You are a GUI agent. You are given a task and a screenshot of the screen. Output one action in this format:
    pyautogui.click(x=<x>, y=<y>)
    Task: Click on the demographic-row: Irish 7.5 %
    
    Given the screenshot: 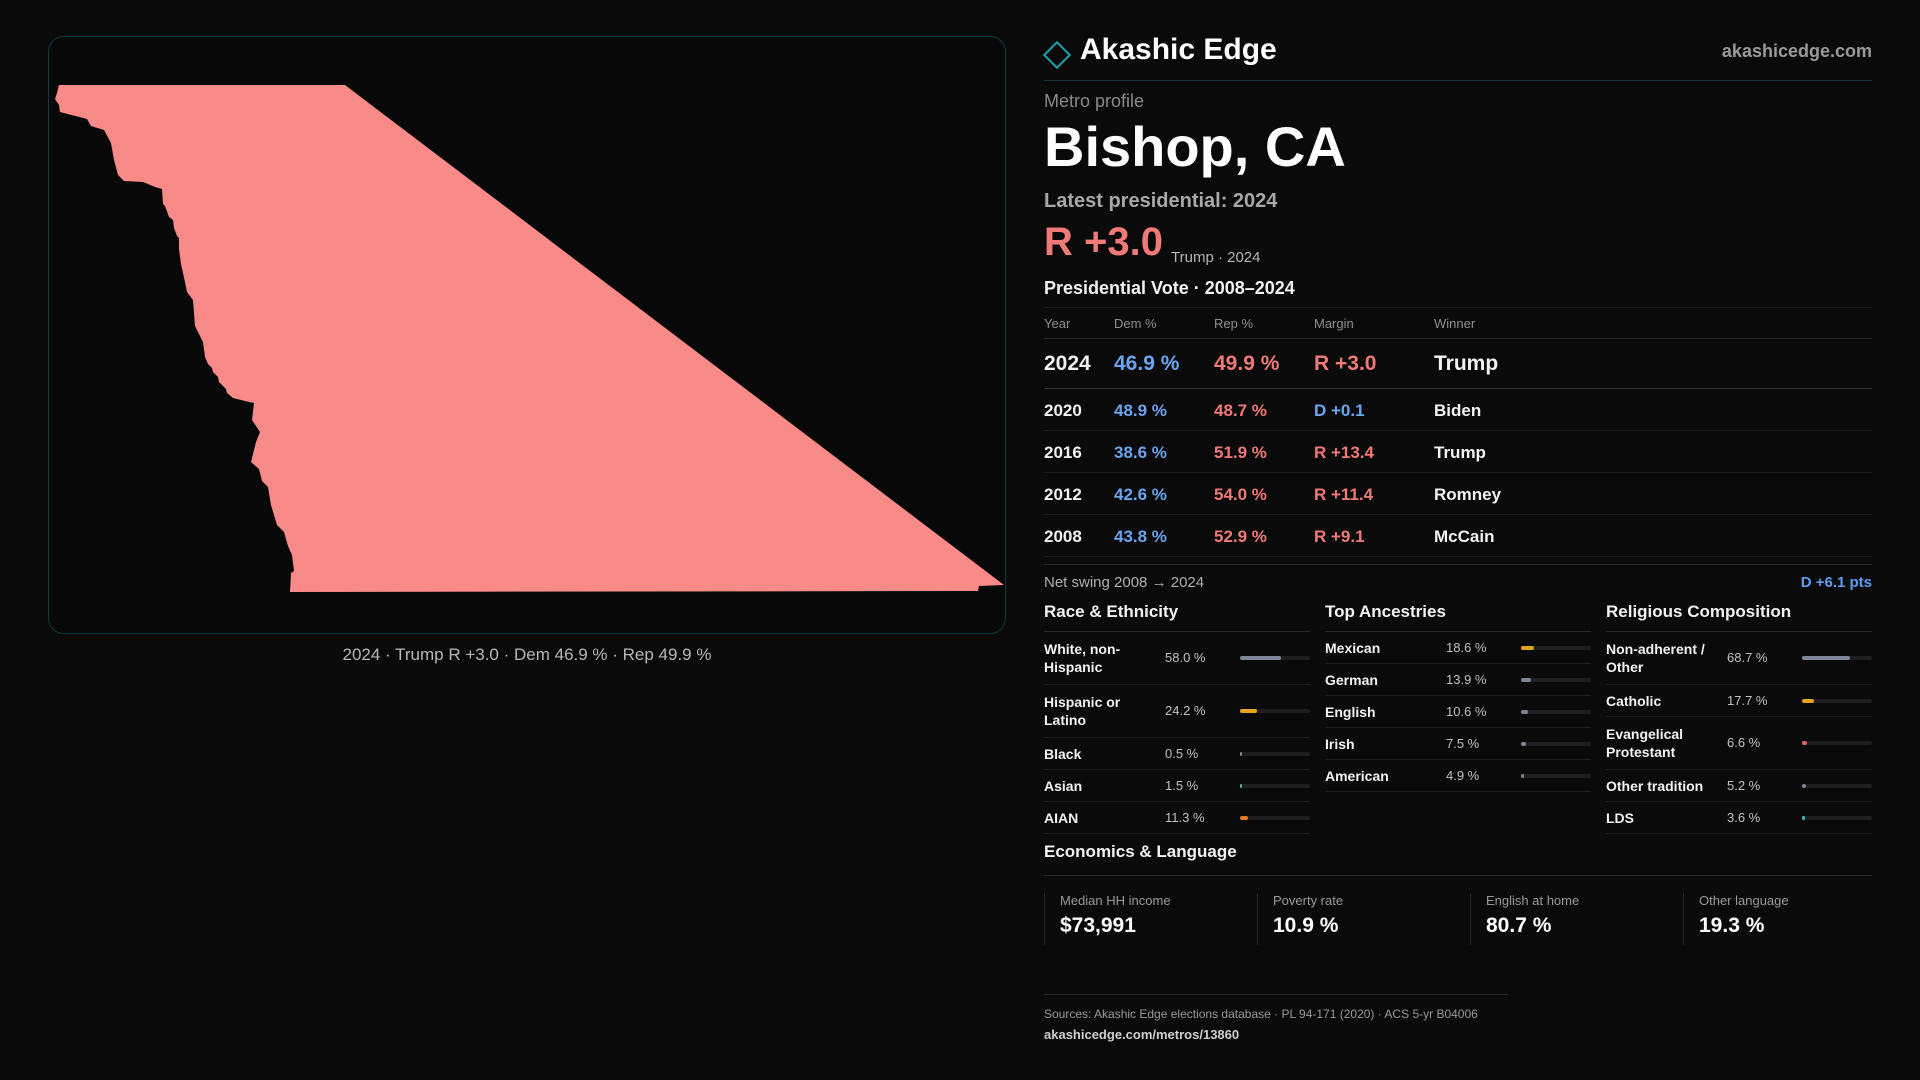 What is the action you would take?
    pyautogui.click(x=1458, y=744)
    